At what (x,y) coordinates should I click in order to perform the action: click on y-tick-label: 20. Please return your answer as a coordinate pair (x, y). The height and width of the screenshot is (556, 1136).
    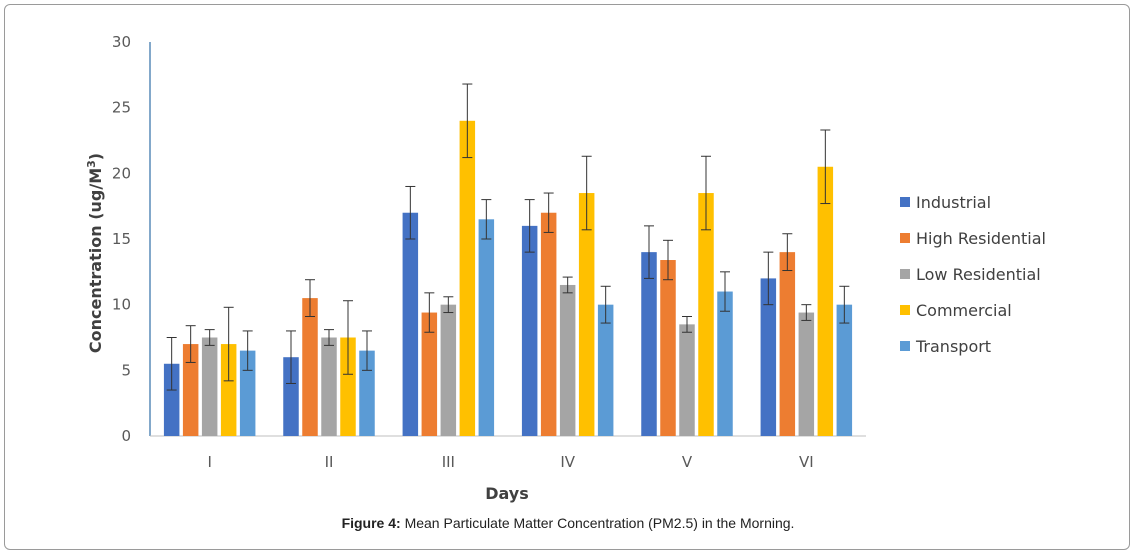
    Looking at the image, I should click on (121, 173).